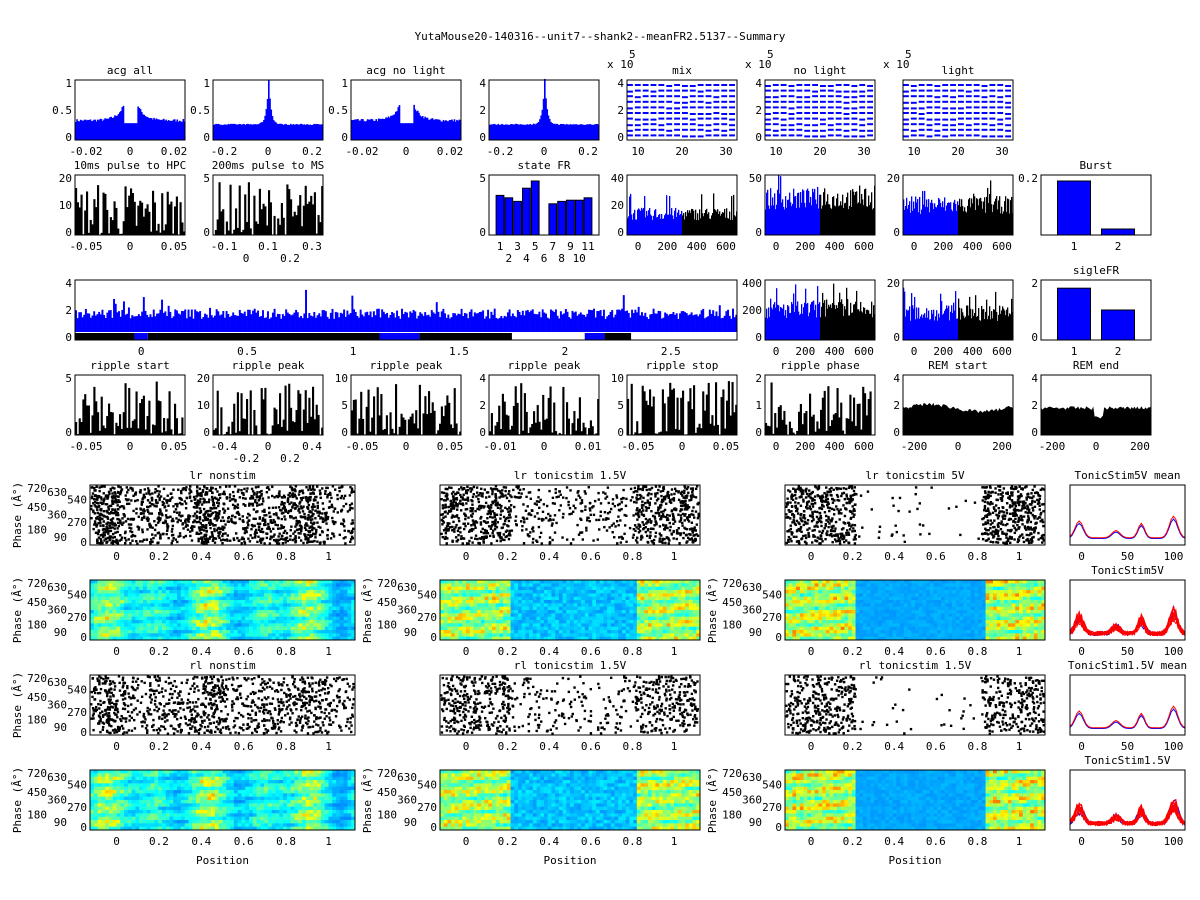  Describe the element at coordinates (206, 83) in the screenshot. I see `y-tick-label: 1` at that location.